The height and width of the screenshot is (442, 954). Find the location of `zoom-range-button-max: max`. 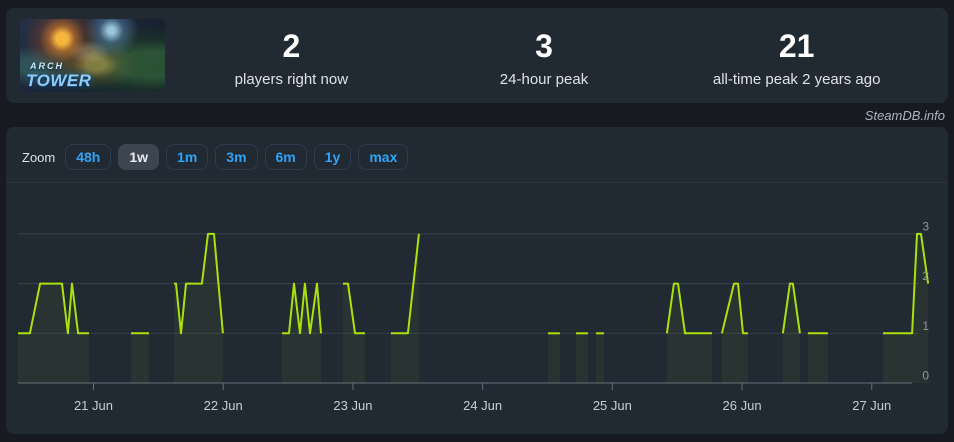

zoom-range-button-max: max is located at coordinates (383, 157).